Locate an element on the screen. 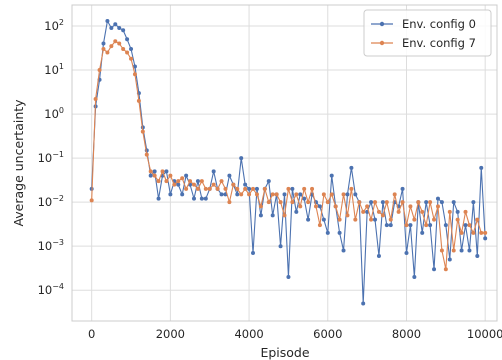 The height and width of the screenshot is (360, 502). x-tick-label: 10000 is located at coordinates (484, 334).